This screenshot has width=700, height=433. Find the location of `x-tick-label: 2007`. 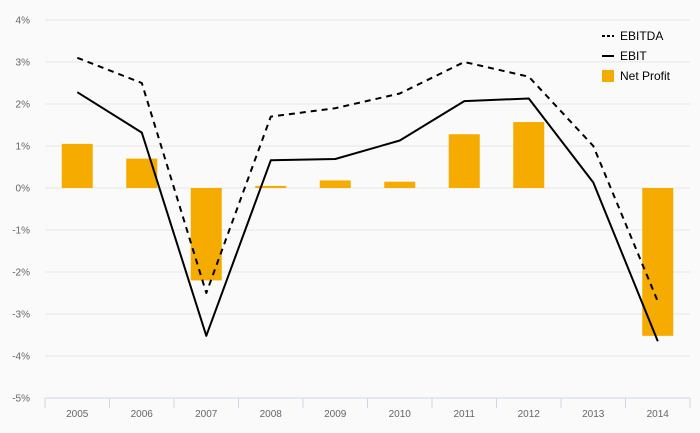

x-tick-label: 2007 is located at coordinates (206, 414).